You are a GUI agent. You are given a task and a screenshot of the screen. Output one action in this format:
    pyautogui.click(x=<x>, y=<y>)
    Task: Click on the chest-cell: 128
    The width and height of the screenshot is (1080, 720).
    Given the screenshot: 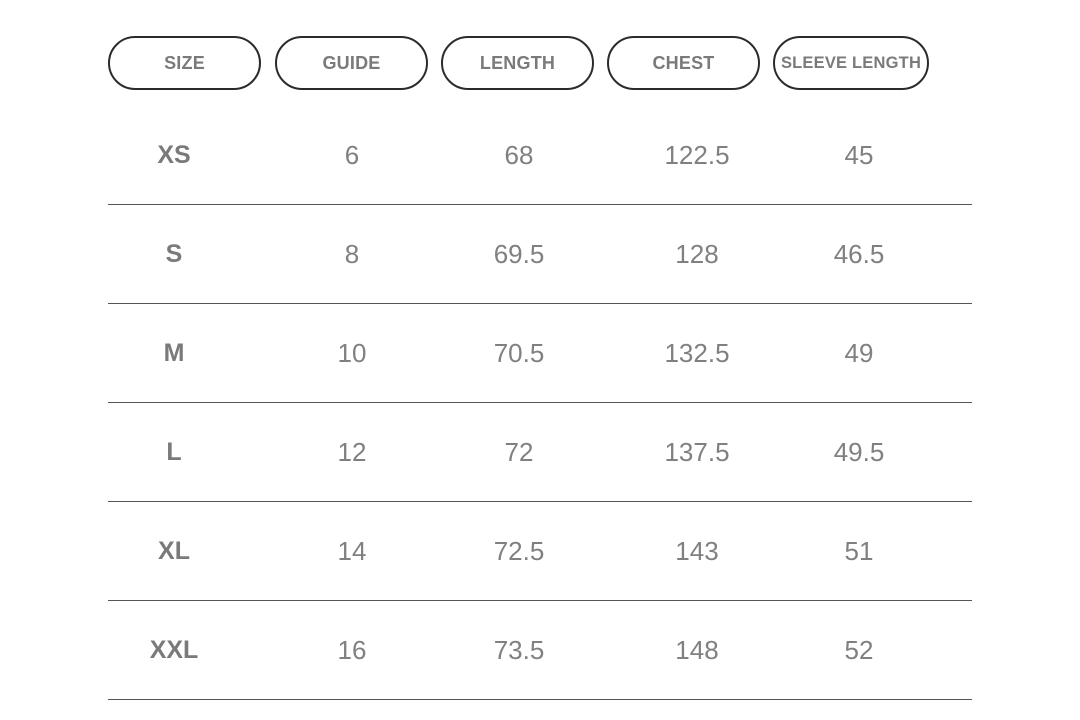 What is the action you would take?
    pyautogui.click(x=697, y=253)
    